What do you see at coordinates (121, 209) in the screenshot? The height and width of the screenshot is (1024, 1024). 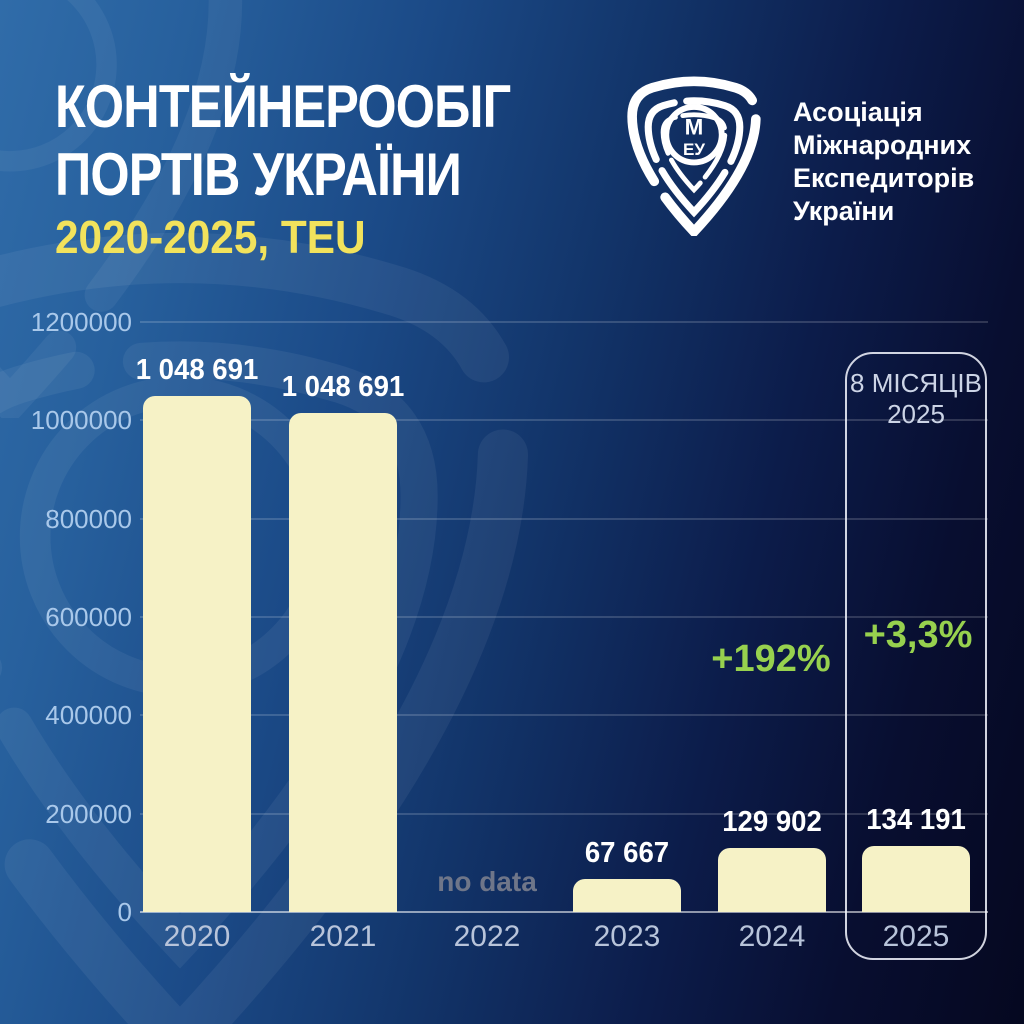 I see `watermark-emblem-icon` at bounding box center [121, 209].